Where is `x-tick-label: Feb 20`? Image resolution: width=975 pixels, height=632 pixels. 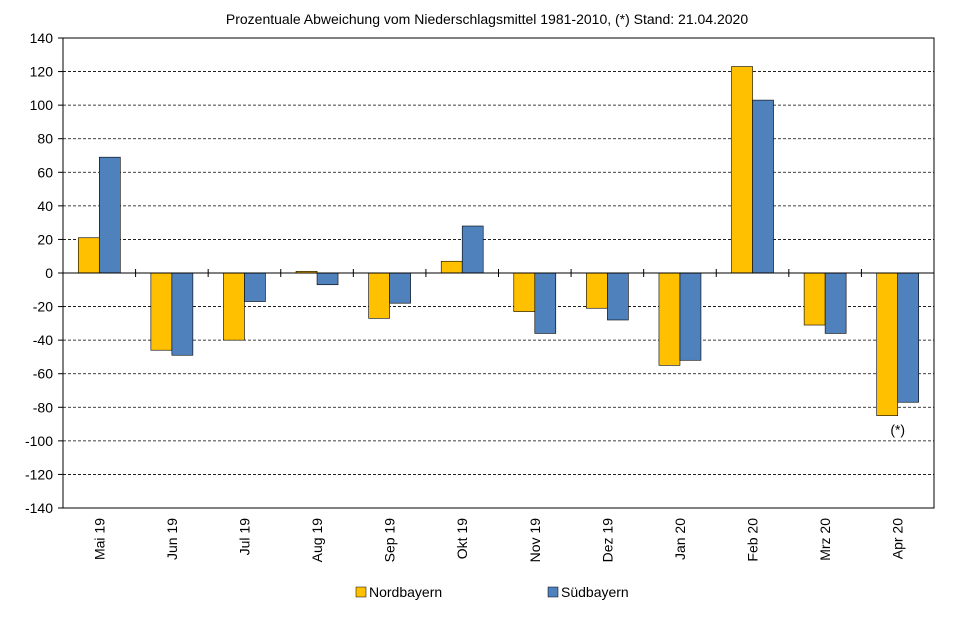
x-tick-label: Feb 20 is located at coordinates (753, 540).